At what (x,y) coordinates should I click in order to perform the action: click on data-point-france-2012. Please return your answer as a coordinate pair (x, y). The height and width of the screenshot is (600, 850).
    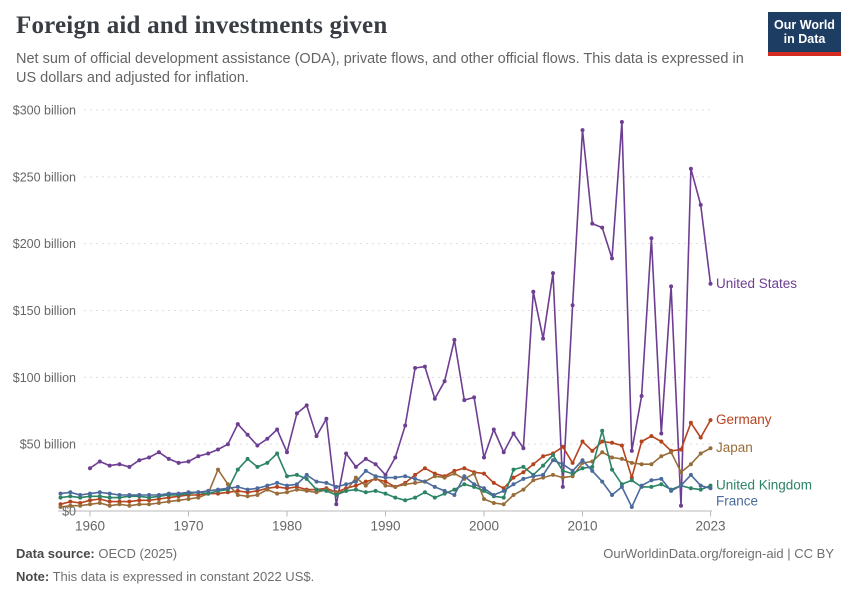
    Looking at the image, I should click on (602, 481).